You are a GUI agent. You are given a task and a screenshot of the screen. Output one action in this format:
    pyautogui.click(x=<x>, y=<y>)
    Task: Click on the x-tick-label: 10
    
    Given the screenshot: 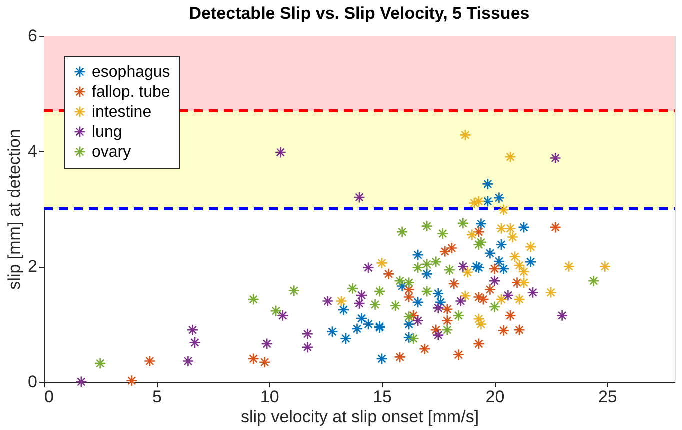 What is the action you would take?
    pyautogui.click(x=270, y=397)
    